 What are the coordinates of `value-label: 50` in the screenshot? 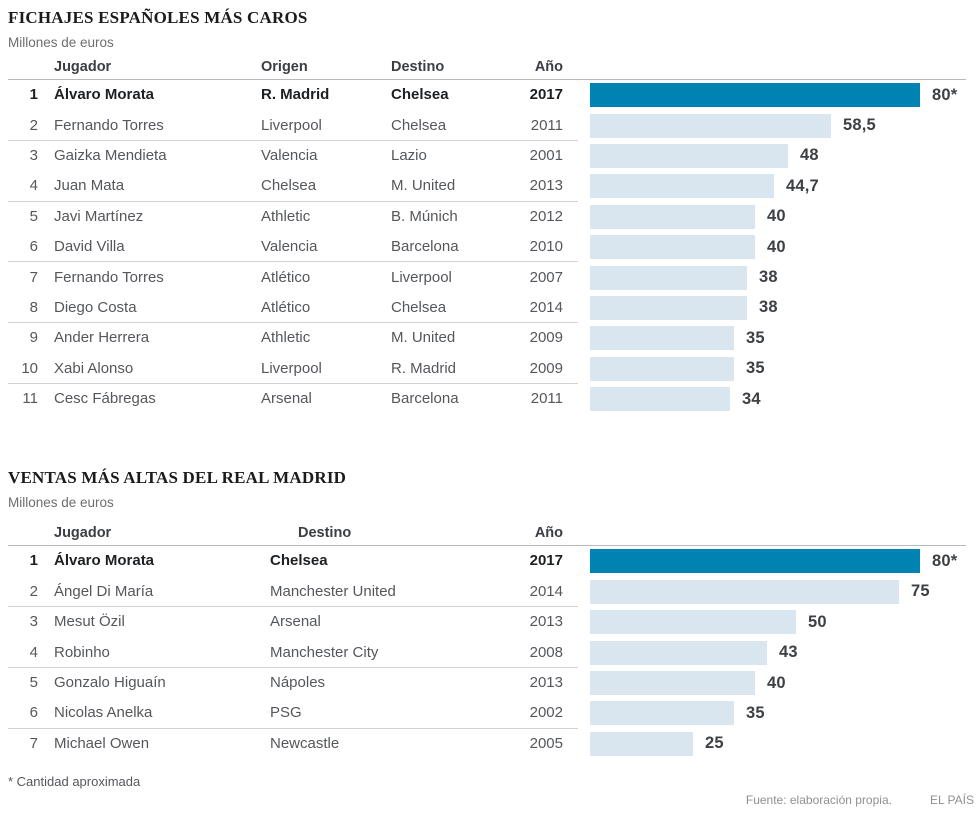 It's located at (817, 621).